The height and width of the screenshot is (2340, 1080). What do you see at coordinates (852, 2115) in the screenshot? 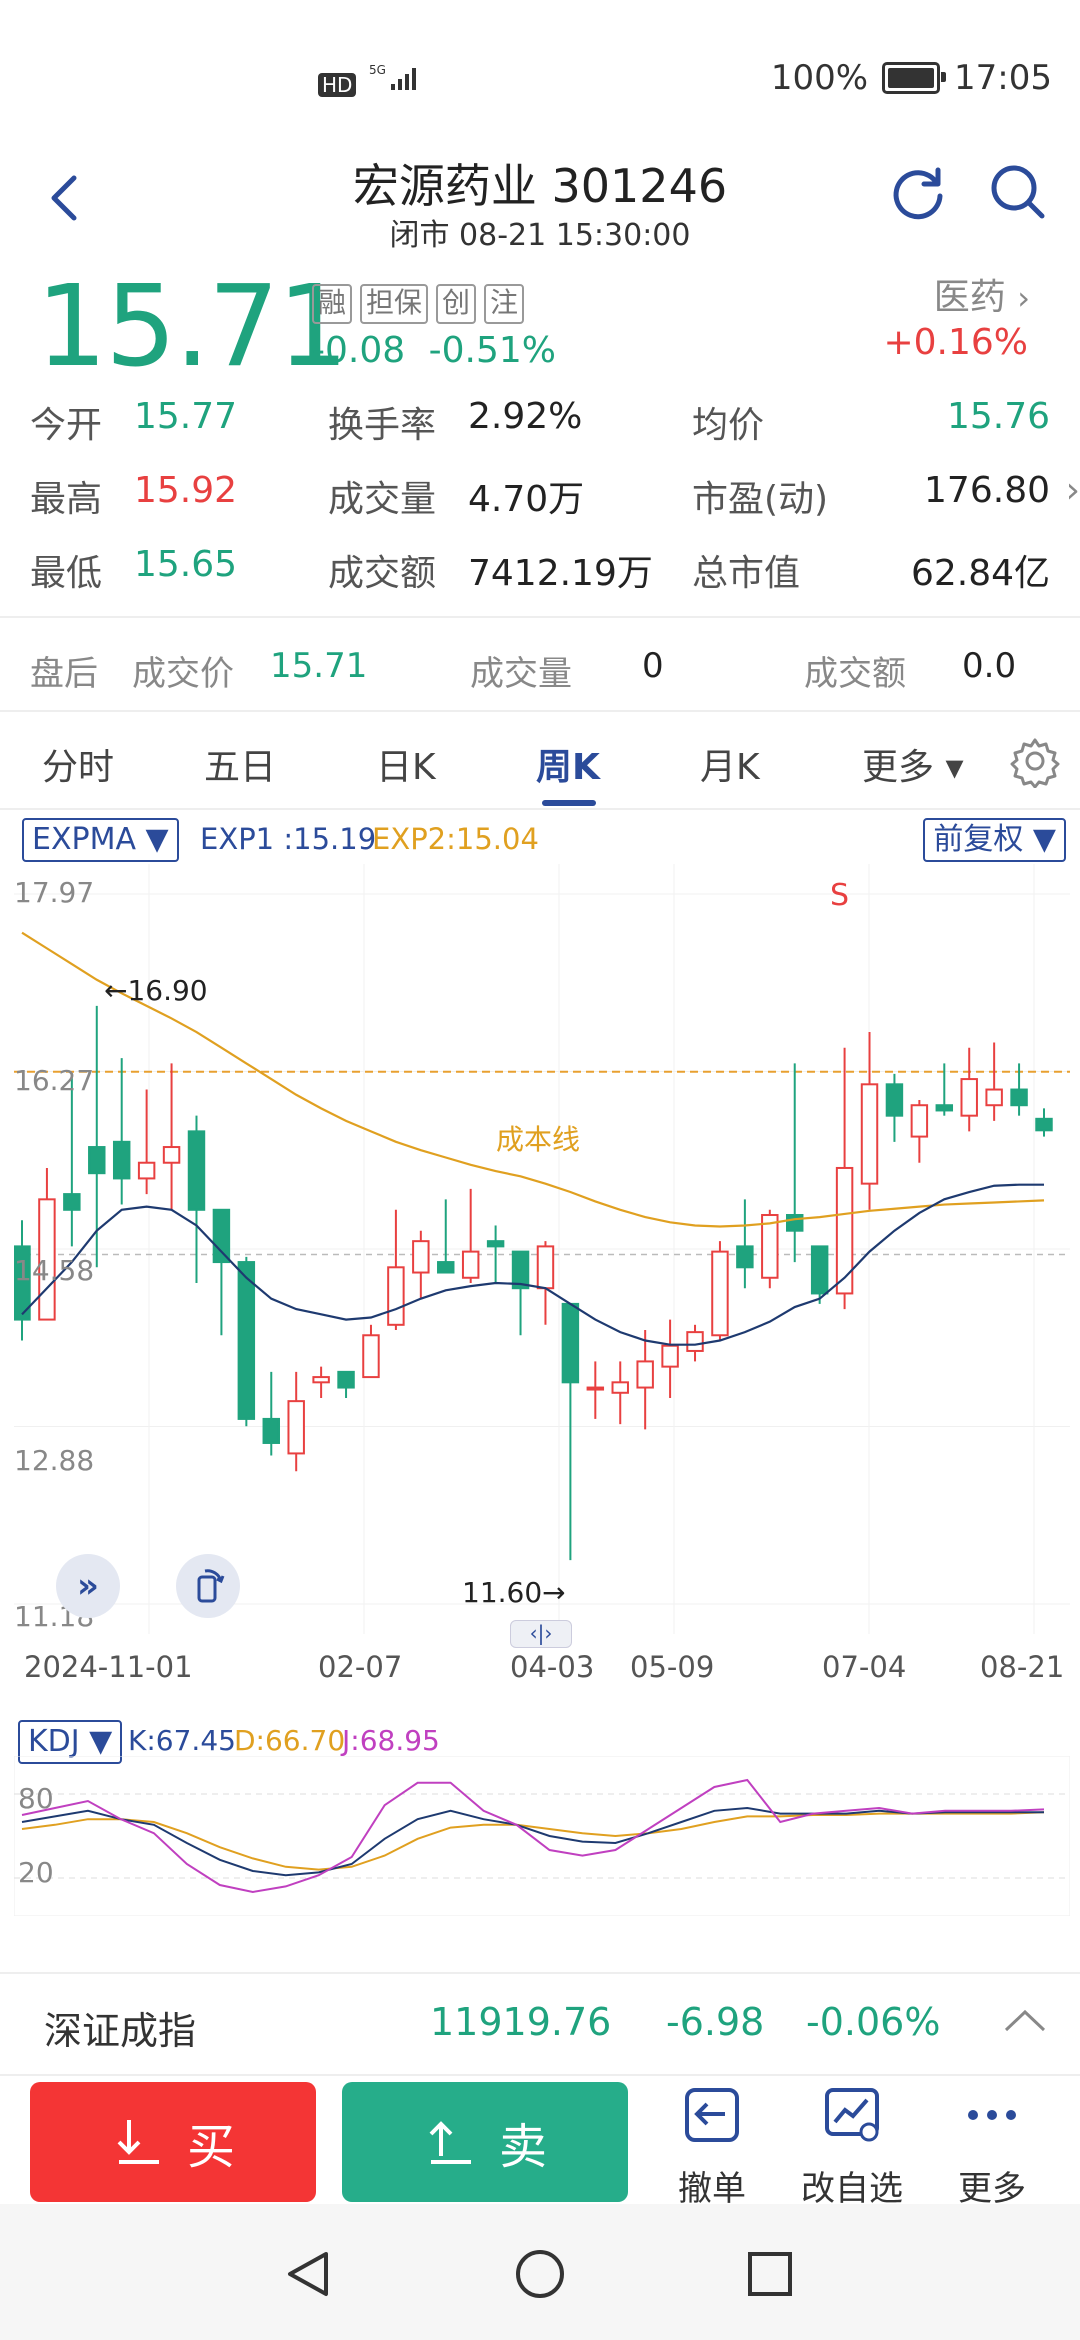
I see `edit-watchlist-icon` at bounding box center [852, 2115].